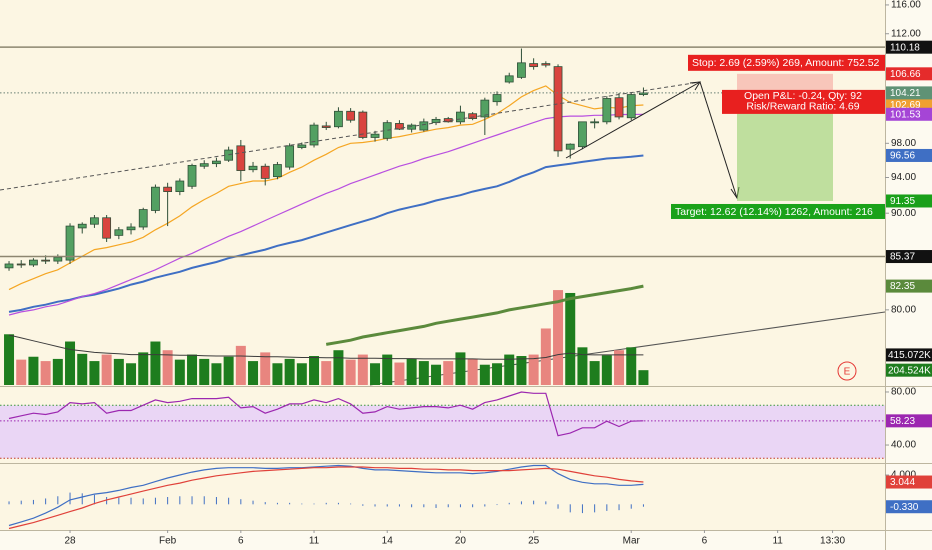 This screenshot has height=550, width=932. Describe the element at coordinates (902, 286) in the screenshot. I see `price-tag-label: 82.35` at that location.